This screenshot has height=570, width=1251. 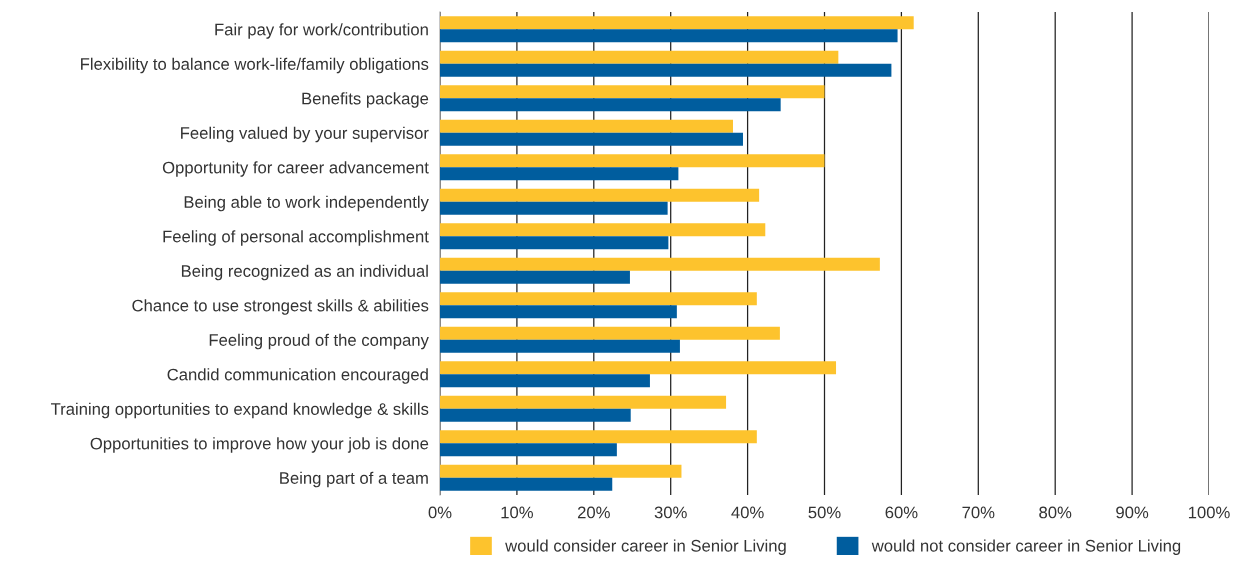 I want to click on y-tick-label: Feeling proud of the company, so click(x=319, y=341).